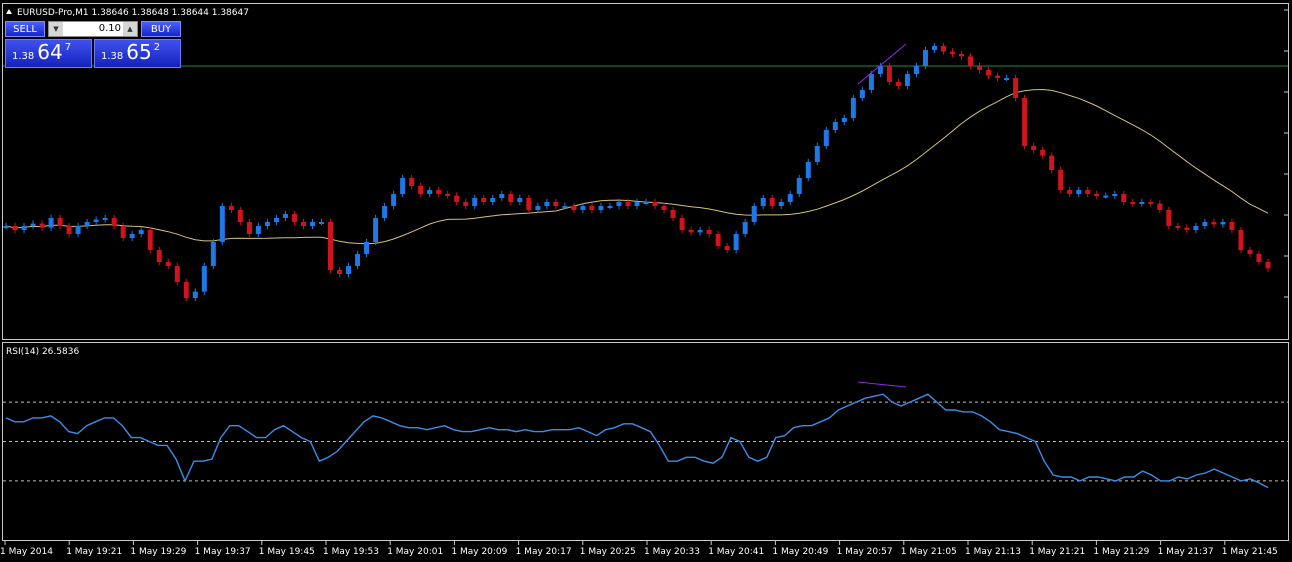 The width and height of the screenshot is (1292, 562). What do you see at coordinates (865, 552) in the screenshot?
I see `time-tick-label: 1 May 20:57` at bounding box center [865, 552].